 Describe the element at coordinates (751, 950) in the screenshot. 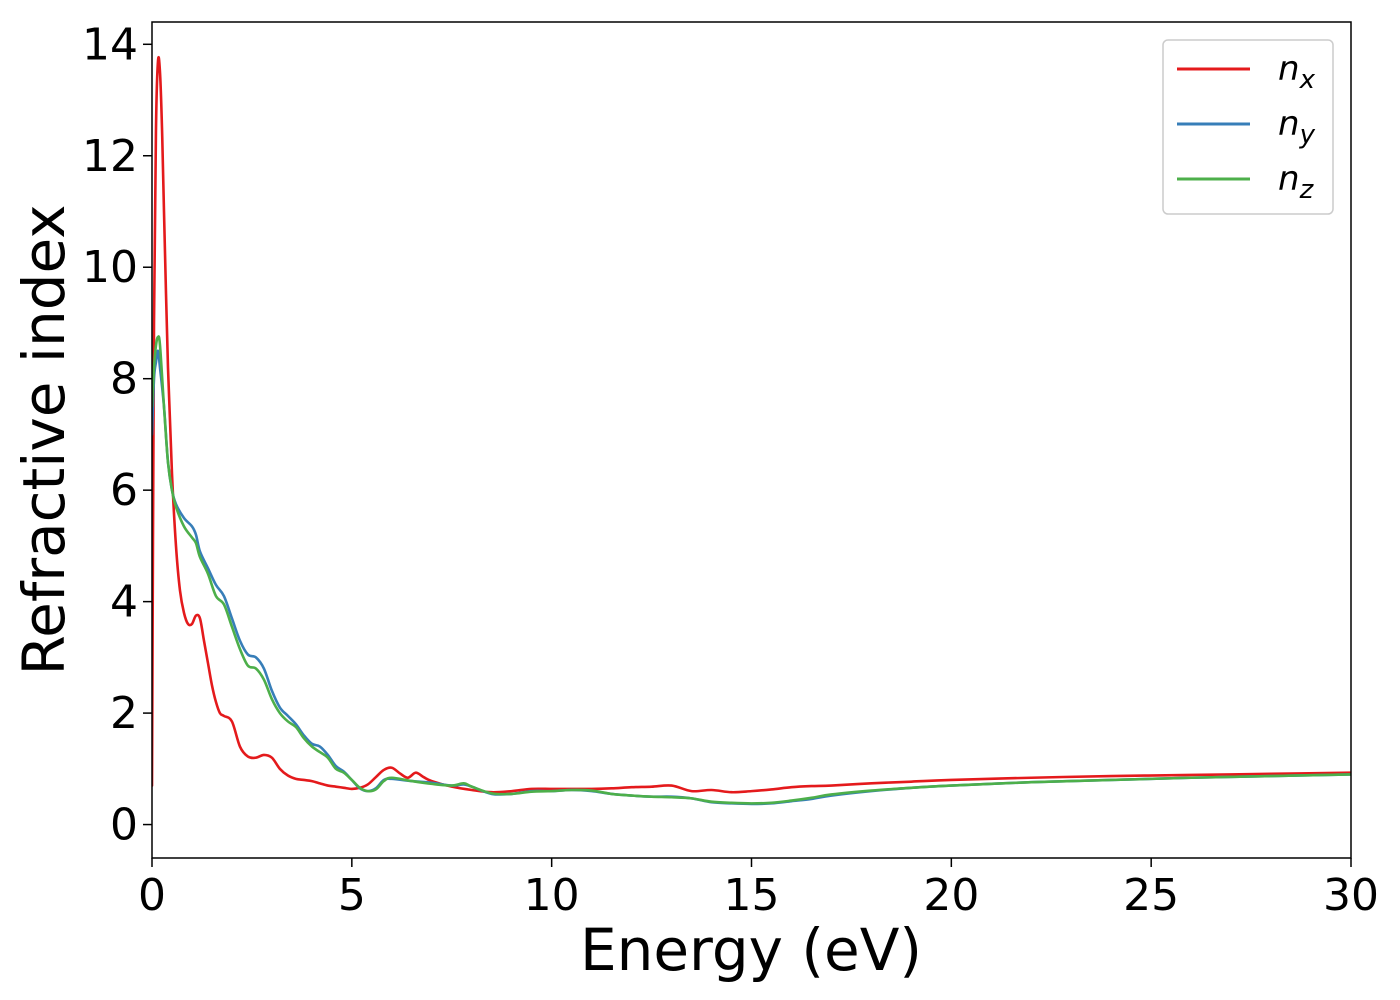

I see `x-axis-title: Energy (eV)` at that location.